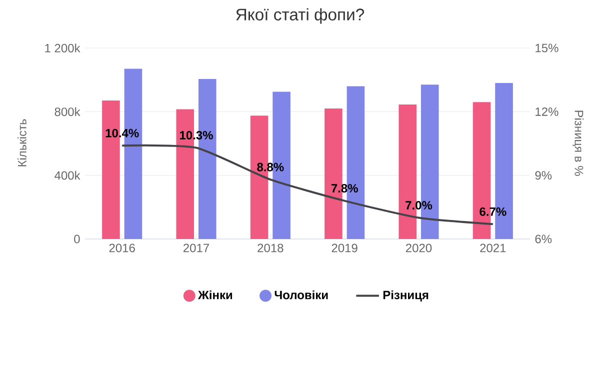  Describe the element at coordinates (67, 111) in the screenshot. I see `y-tick-label: 800k` at that location.